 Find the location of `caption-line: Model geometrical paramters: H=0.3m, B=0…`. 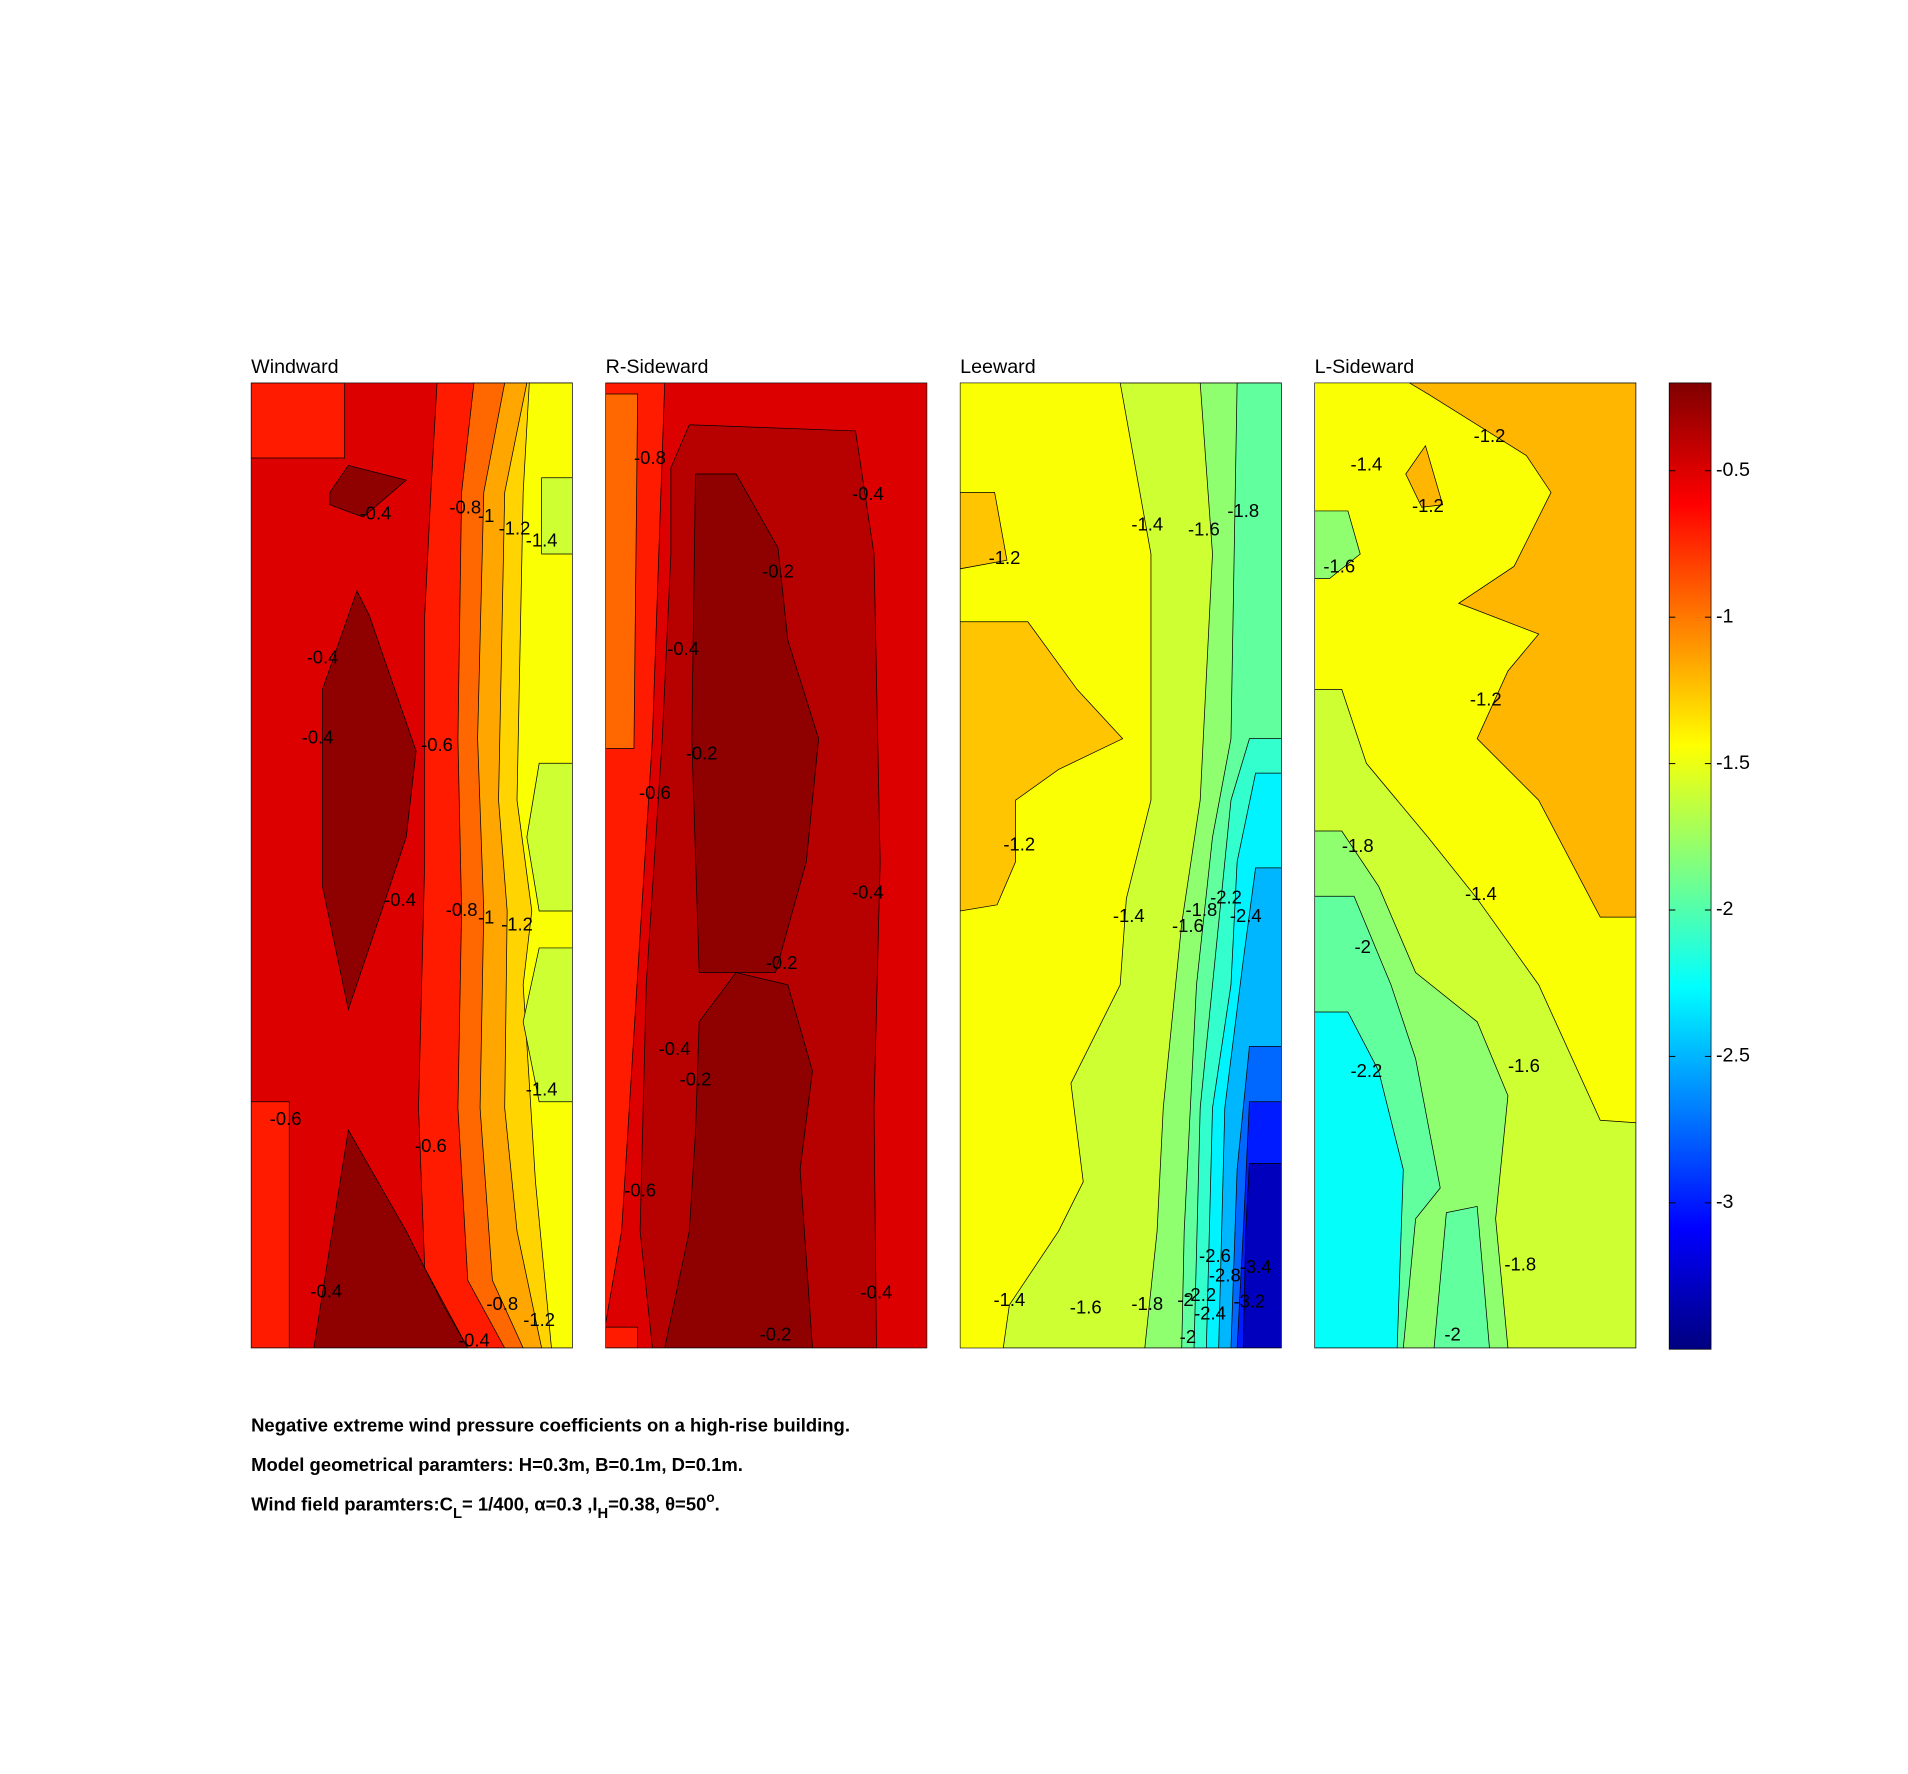

caption-line: Model geometrical paramters: H=0.3m, B=0… is located at coordinates (497, 1464).